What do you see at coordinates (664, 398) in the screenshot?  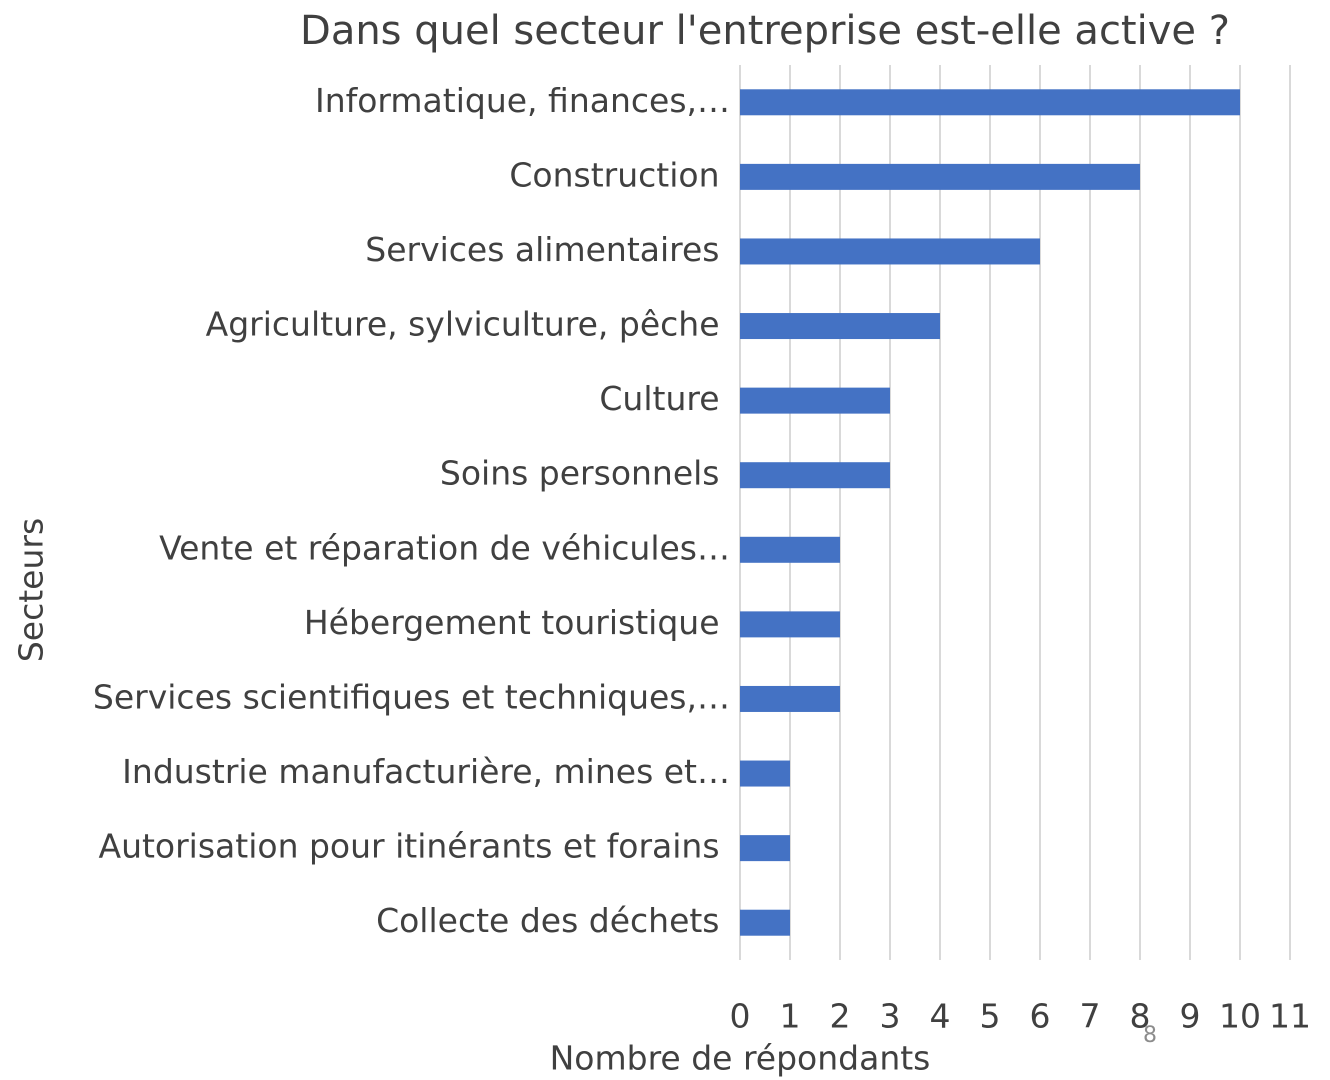 I see `y-tick-label: Culture` at bounding box center [664, 398].